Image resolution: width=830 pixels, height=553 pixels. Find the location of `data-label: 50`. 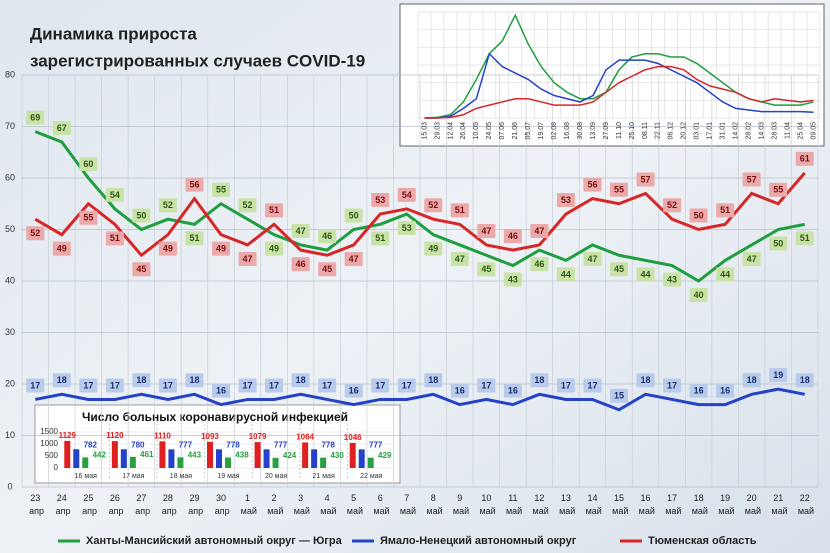

data-label: 50 is located at coordinates (141, 215).